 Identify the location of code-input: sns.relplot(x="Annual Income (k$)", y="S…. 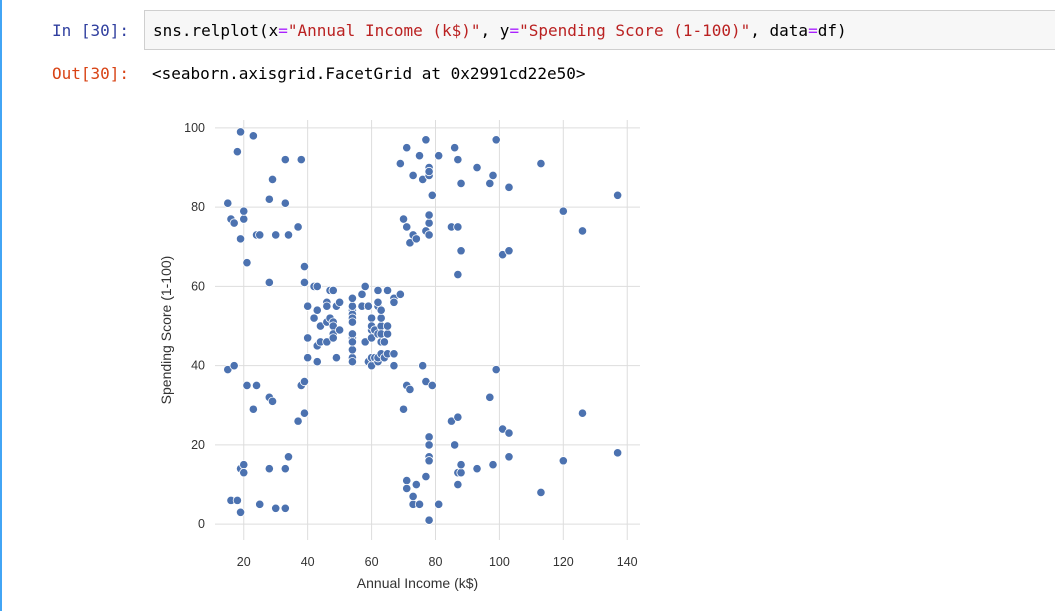
(599, 30).